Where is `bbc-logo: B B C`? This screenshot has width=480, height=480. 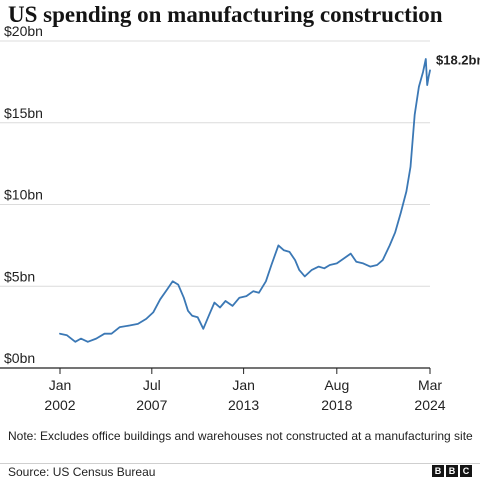 bbc-logo: B B C is located at coordinates (452, 471).